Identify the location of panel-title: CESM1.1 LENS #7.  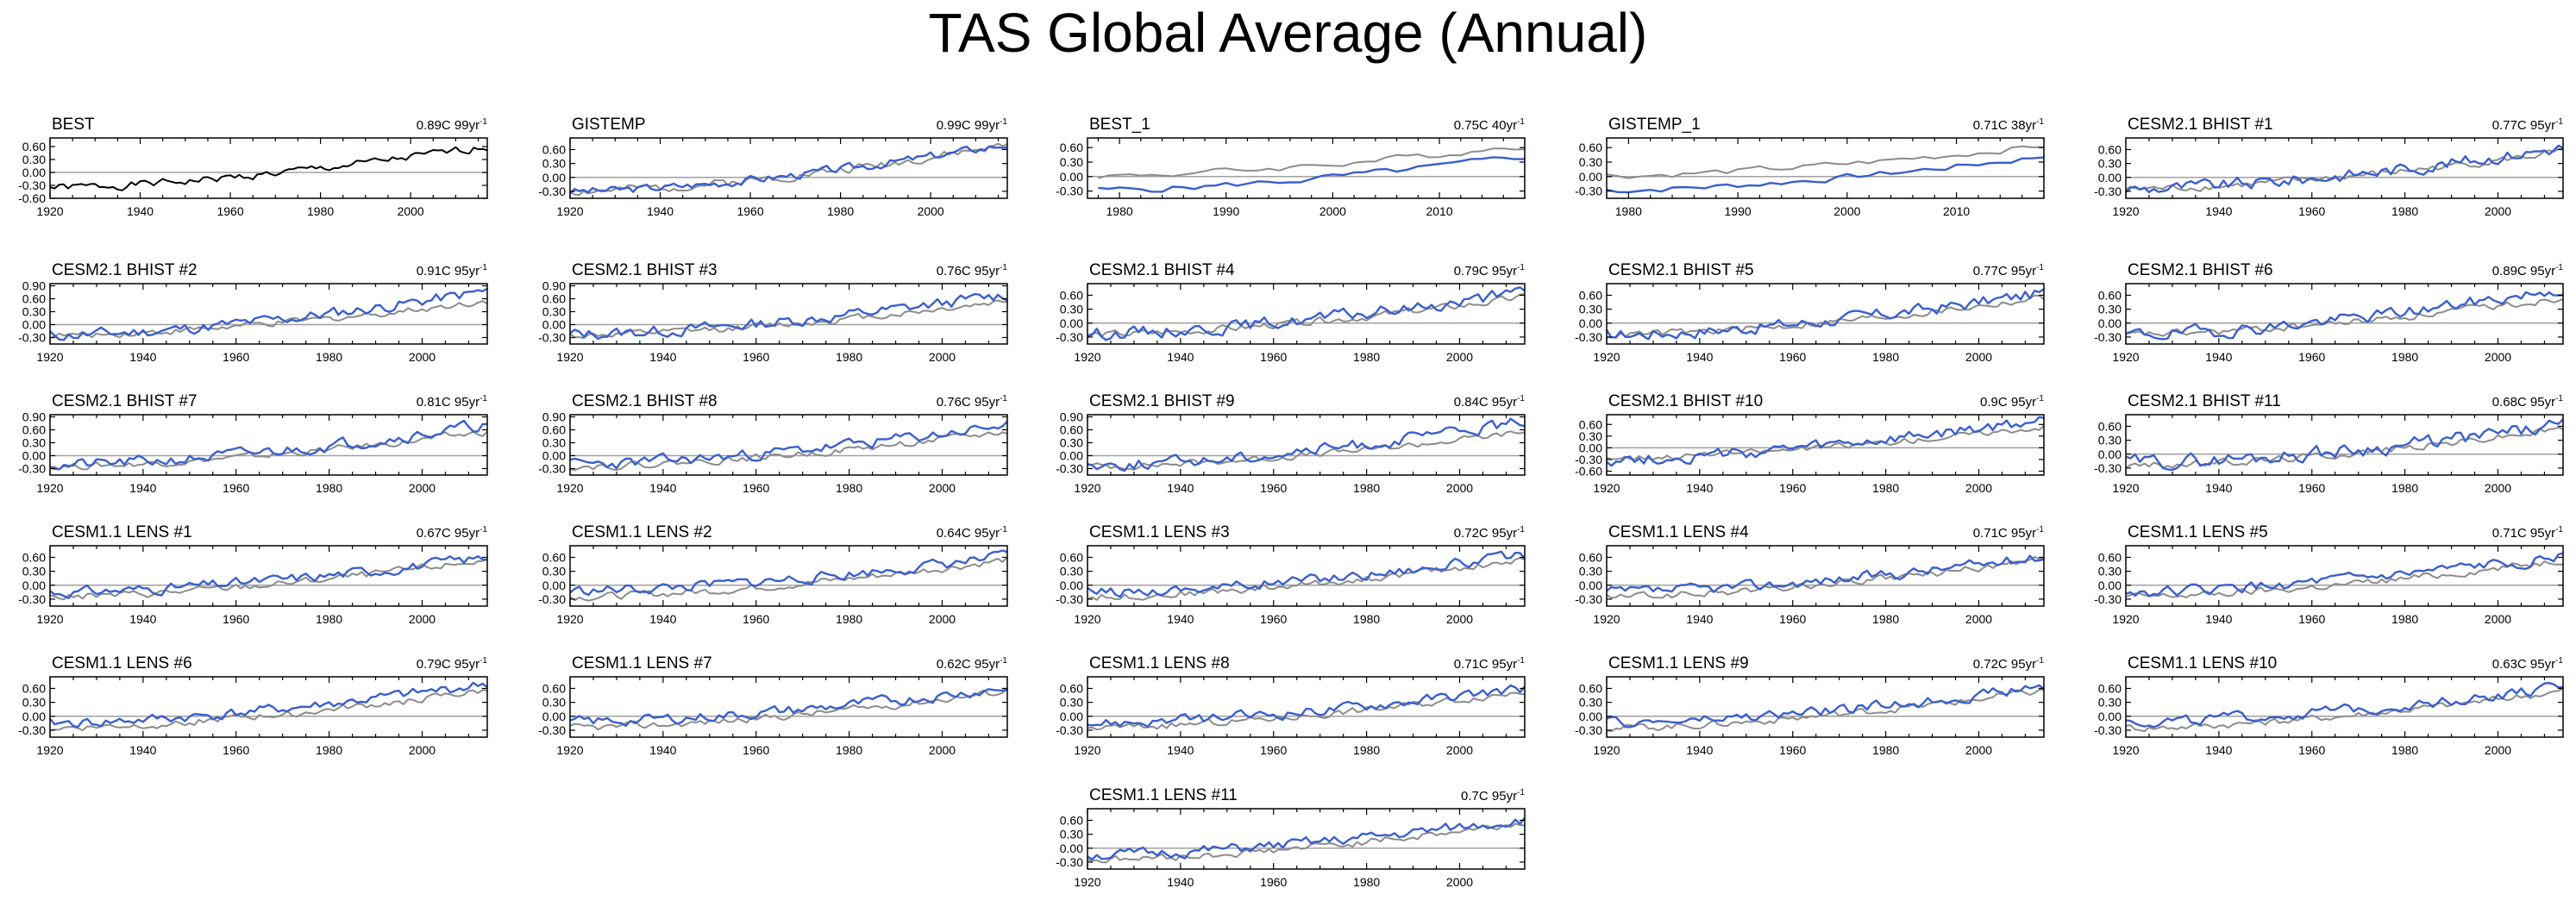
(642, 663).